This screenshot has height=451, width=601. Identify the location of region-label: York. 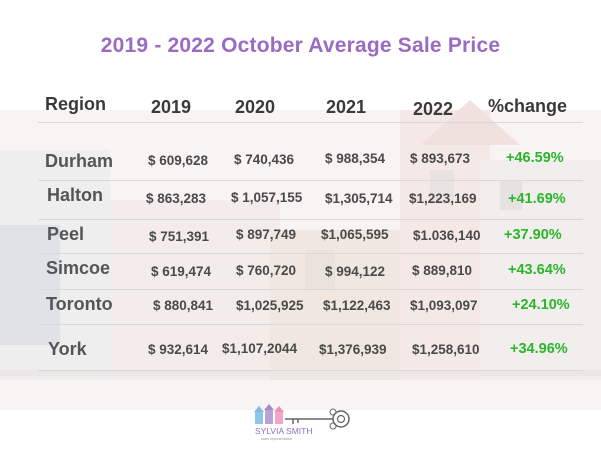
(67, 349).